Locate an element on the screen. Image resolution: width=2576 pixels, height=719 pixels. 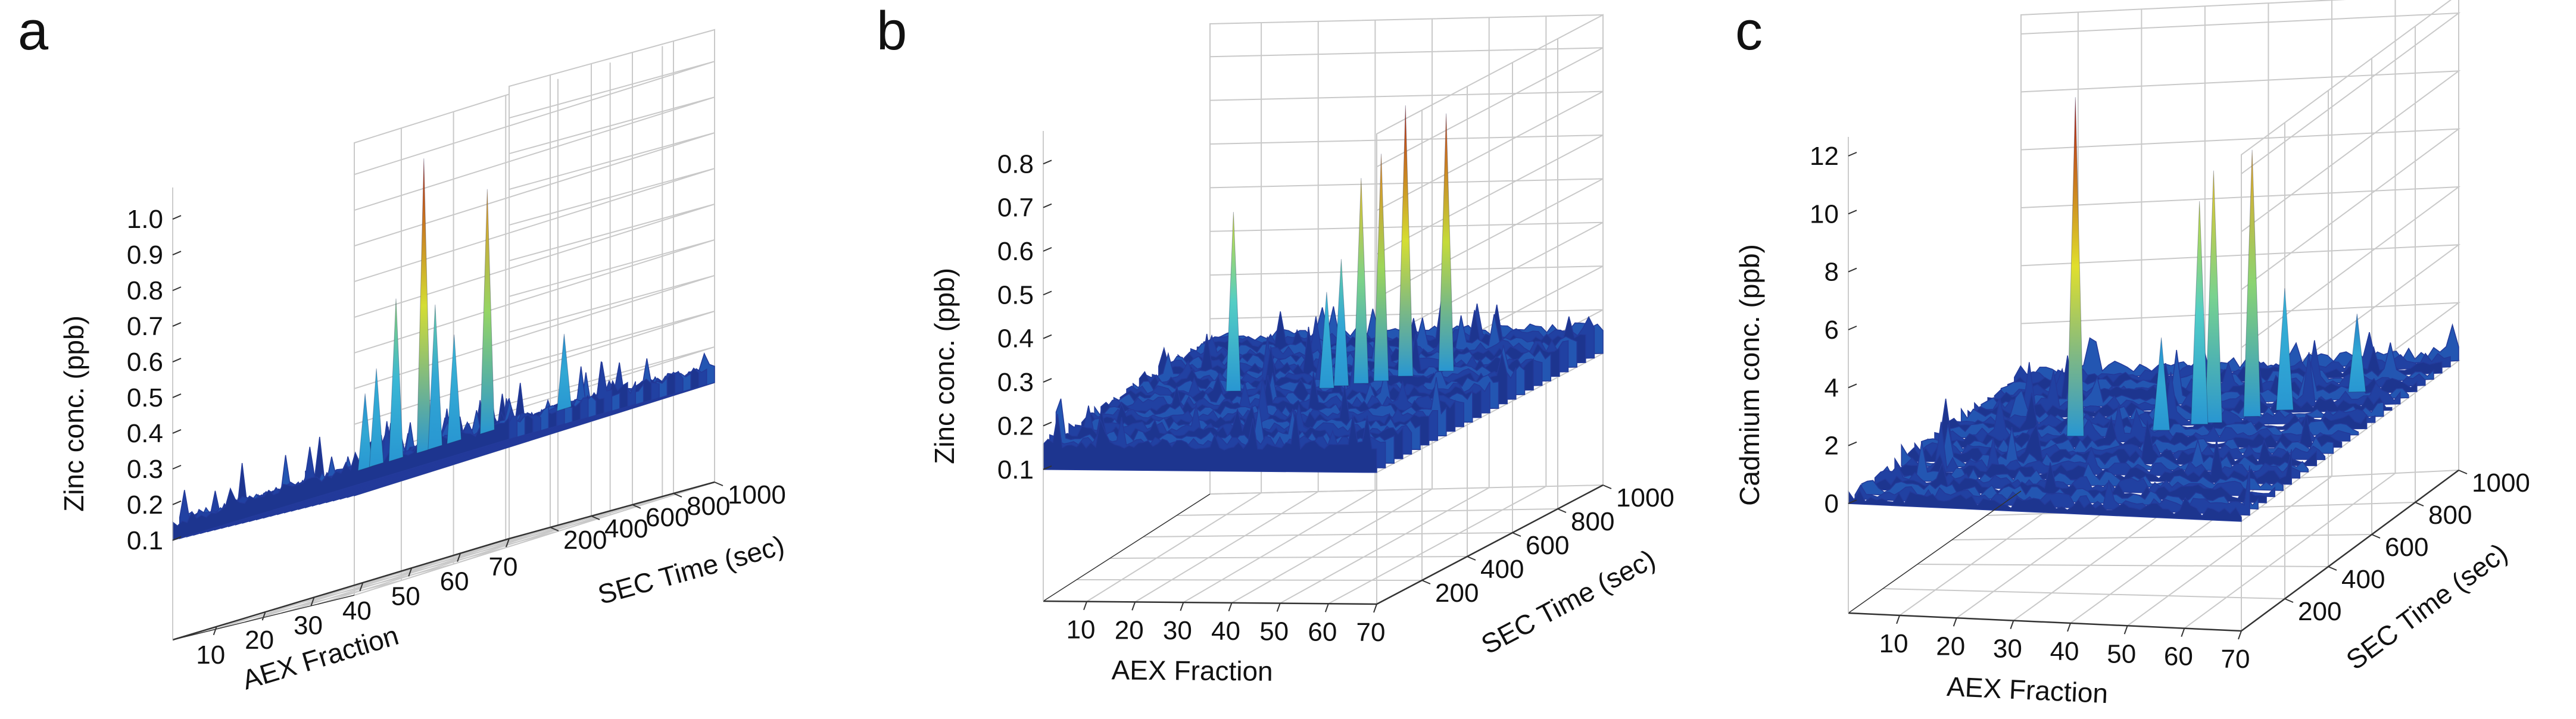
floor-edge-line is located at coordinates (1935, 552).